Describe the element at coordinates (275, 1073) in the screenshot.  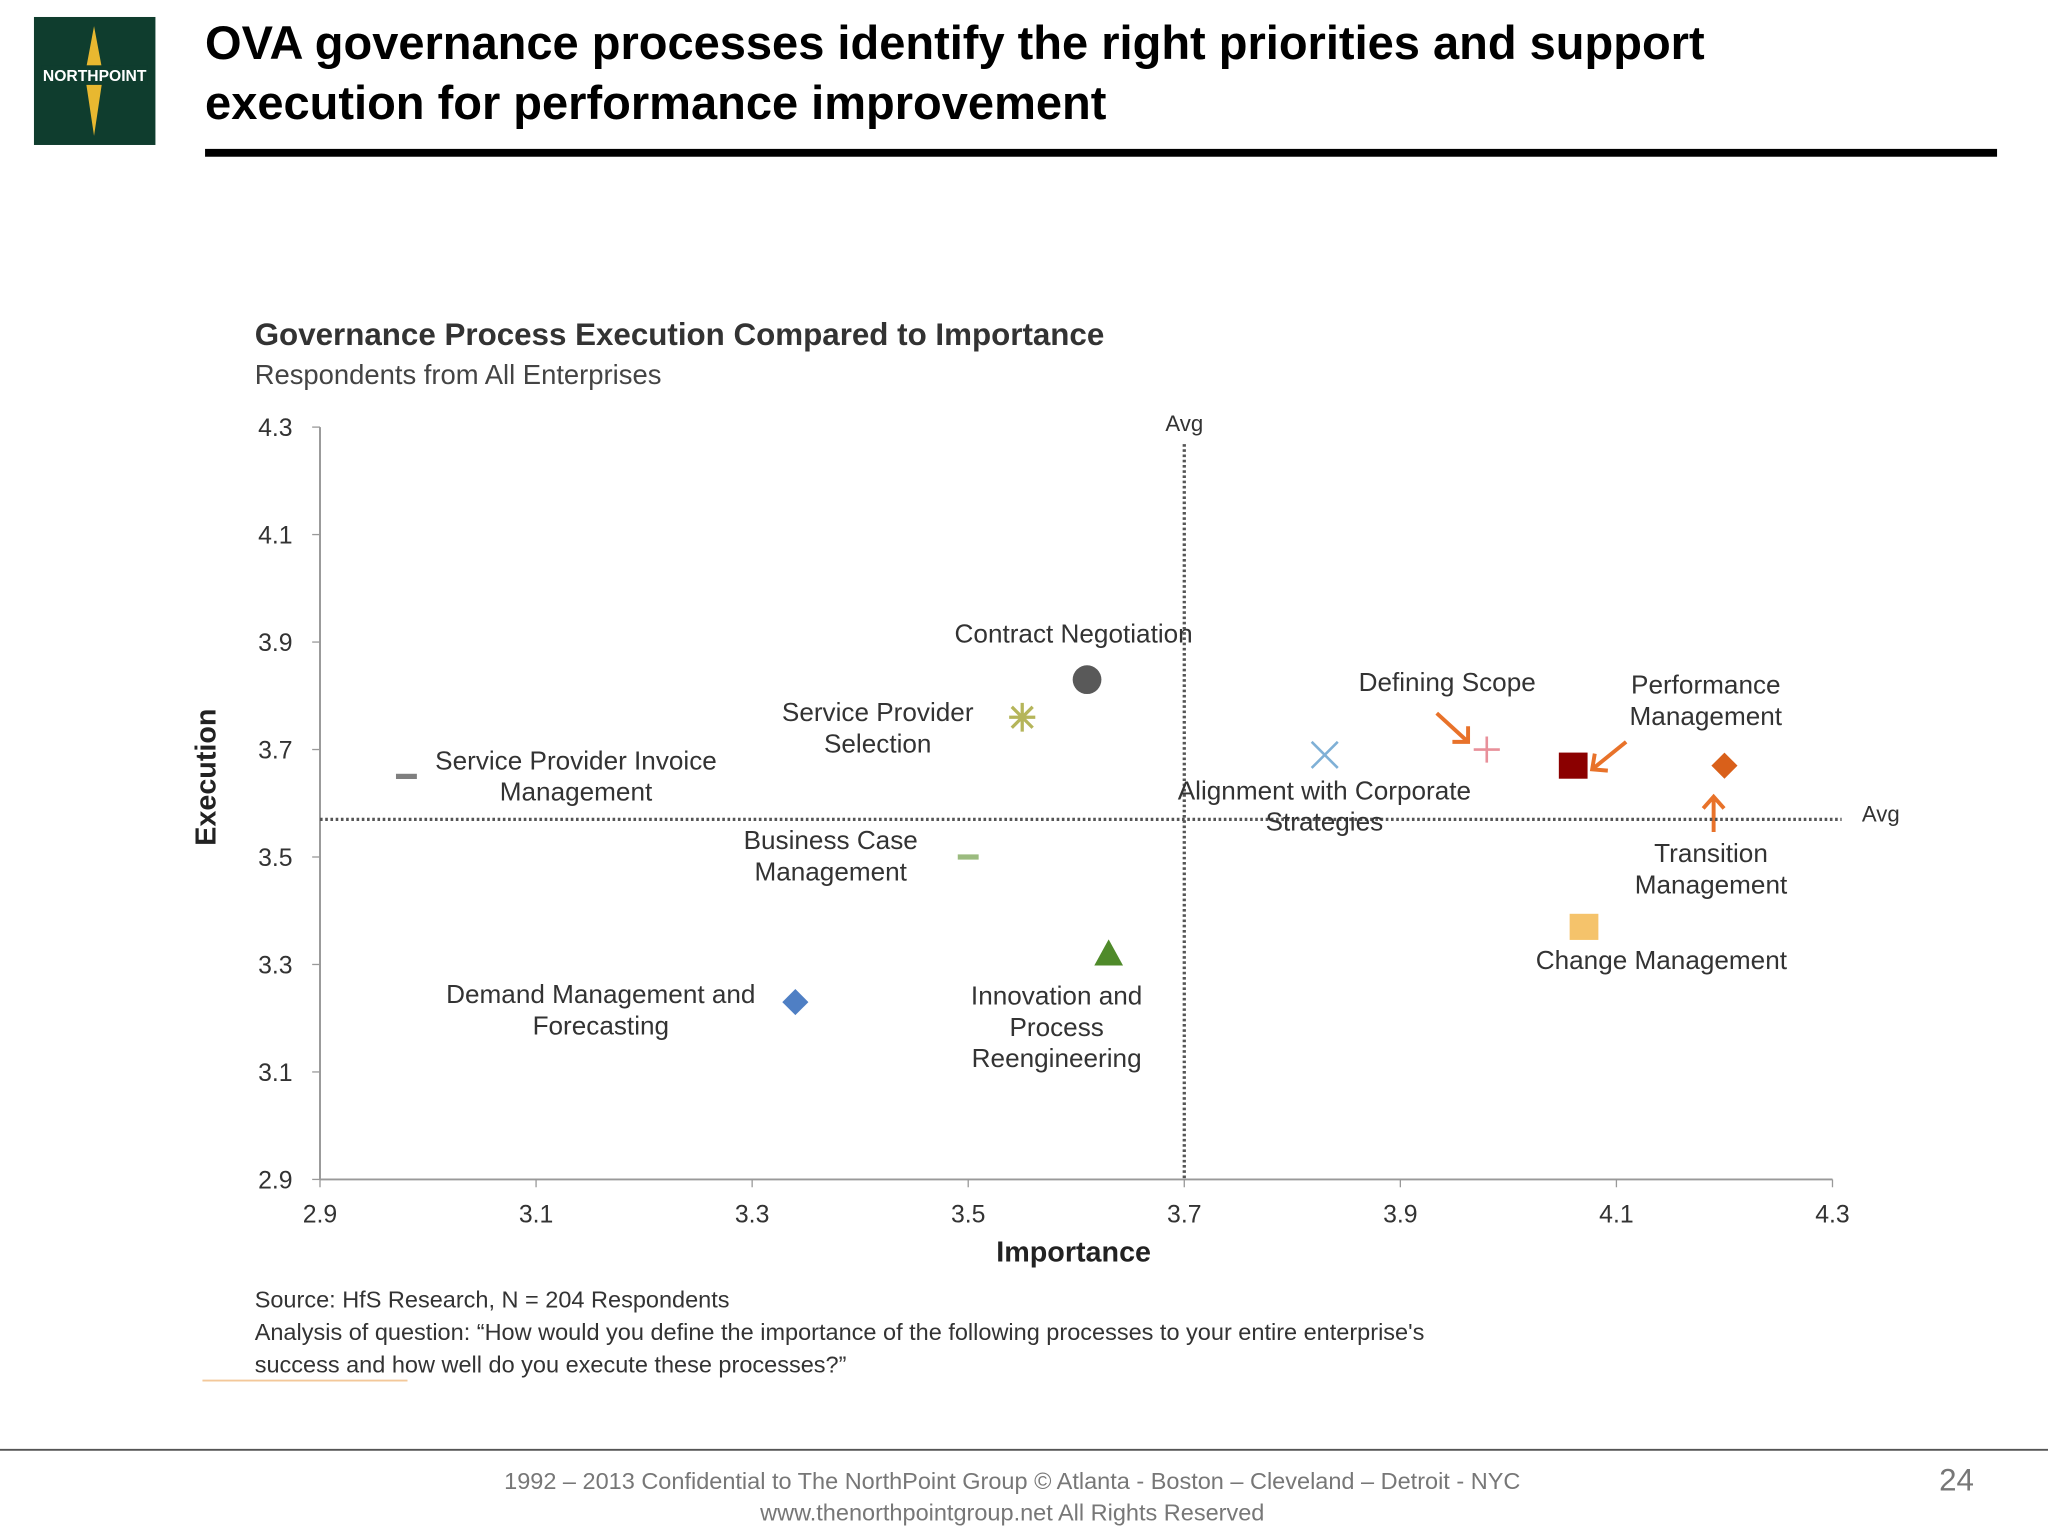
I see `y-tick-label: 3.1` at that location.